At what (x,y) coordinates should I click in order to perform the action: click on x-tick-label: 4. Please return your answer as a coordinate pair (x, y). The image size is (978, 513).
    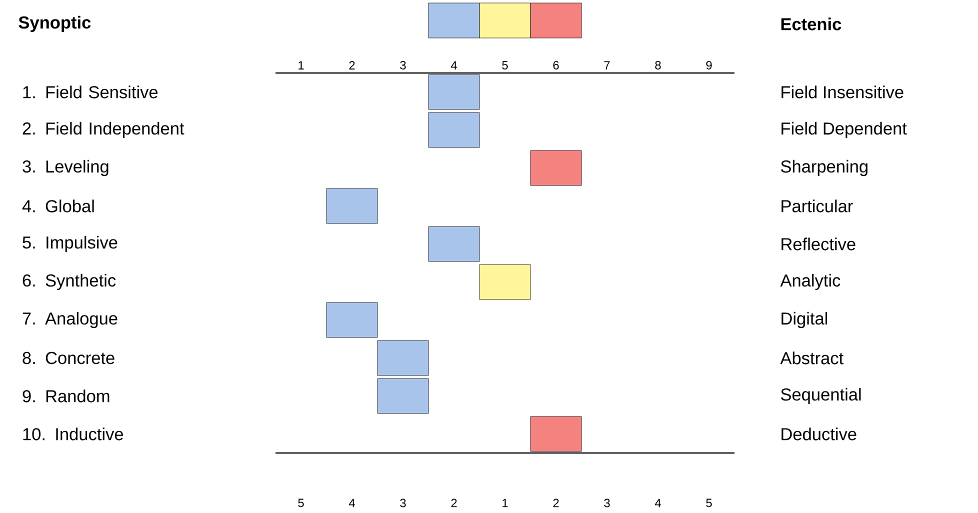
    Looking at the image, I should click on (453, 65).